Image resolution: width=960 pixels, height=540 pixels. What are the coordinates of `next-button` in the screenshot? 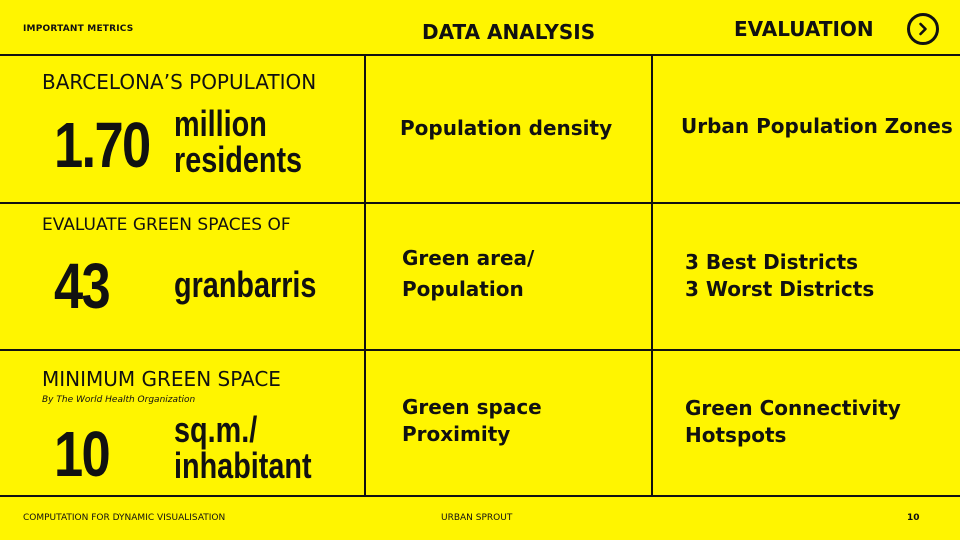 It's located at (923, 29).